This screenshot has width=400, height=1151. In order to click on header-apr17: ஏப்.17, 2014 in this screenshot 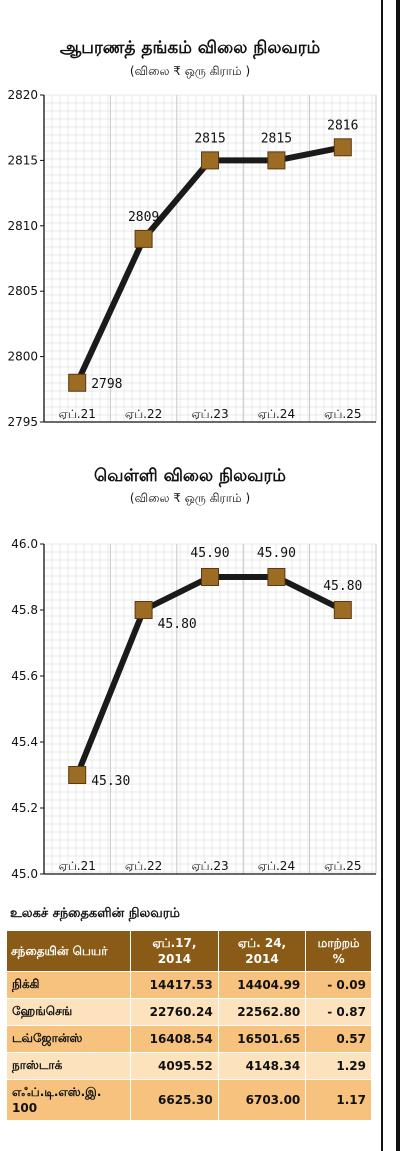, I will do `click(174, 951)`.